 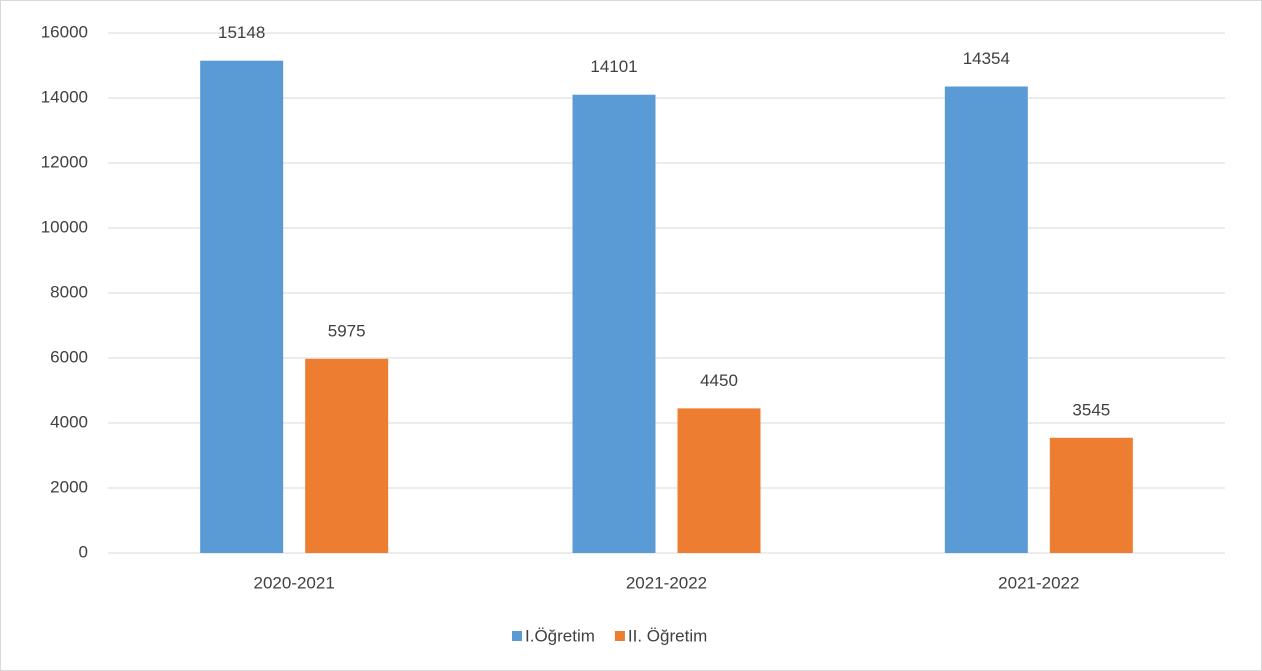 What do you see at coordinates (667, 635) in the screenshot?
I see `legend-label: II. Öğretim` at bounding box center [667, 635].